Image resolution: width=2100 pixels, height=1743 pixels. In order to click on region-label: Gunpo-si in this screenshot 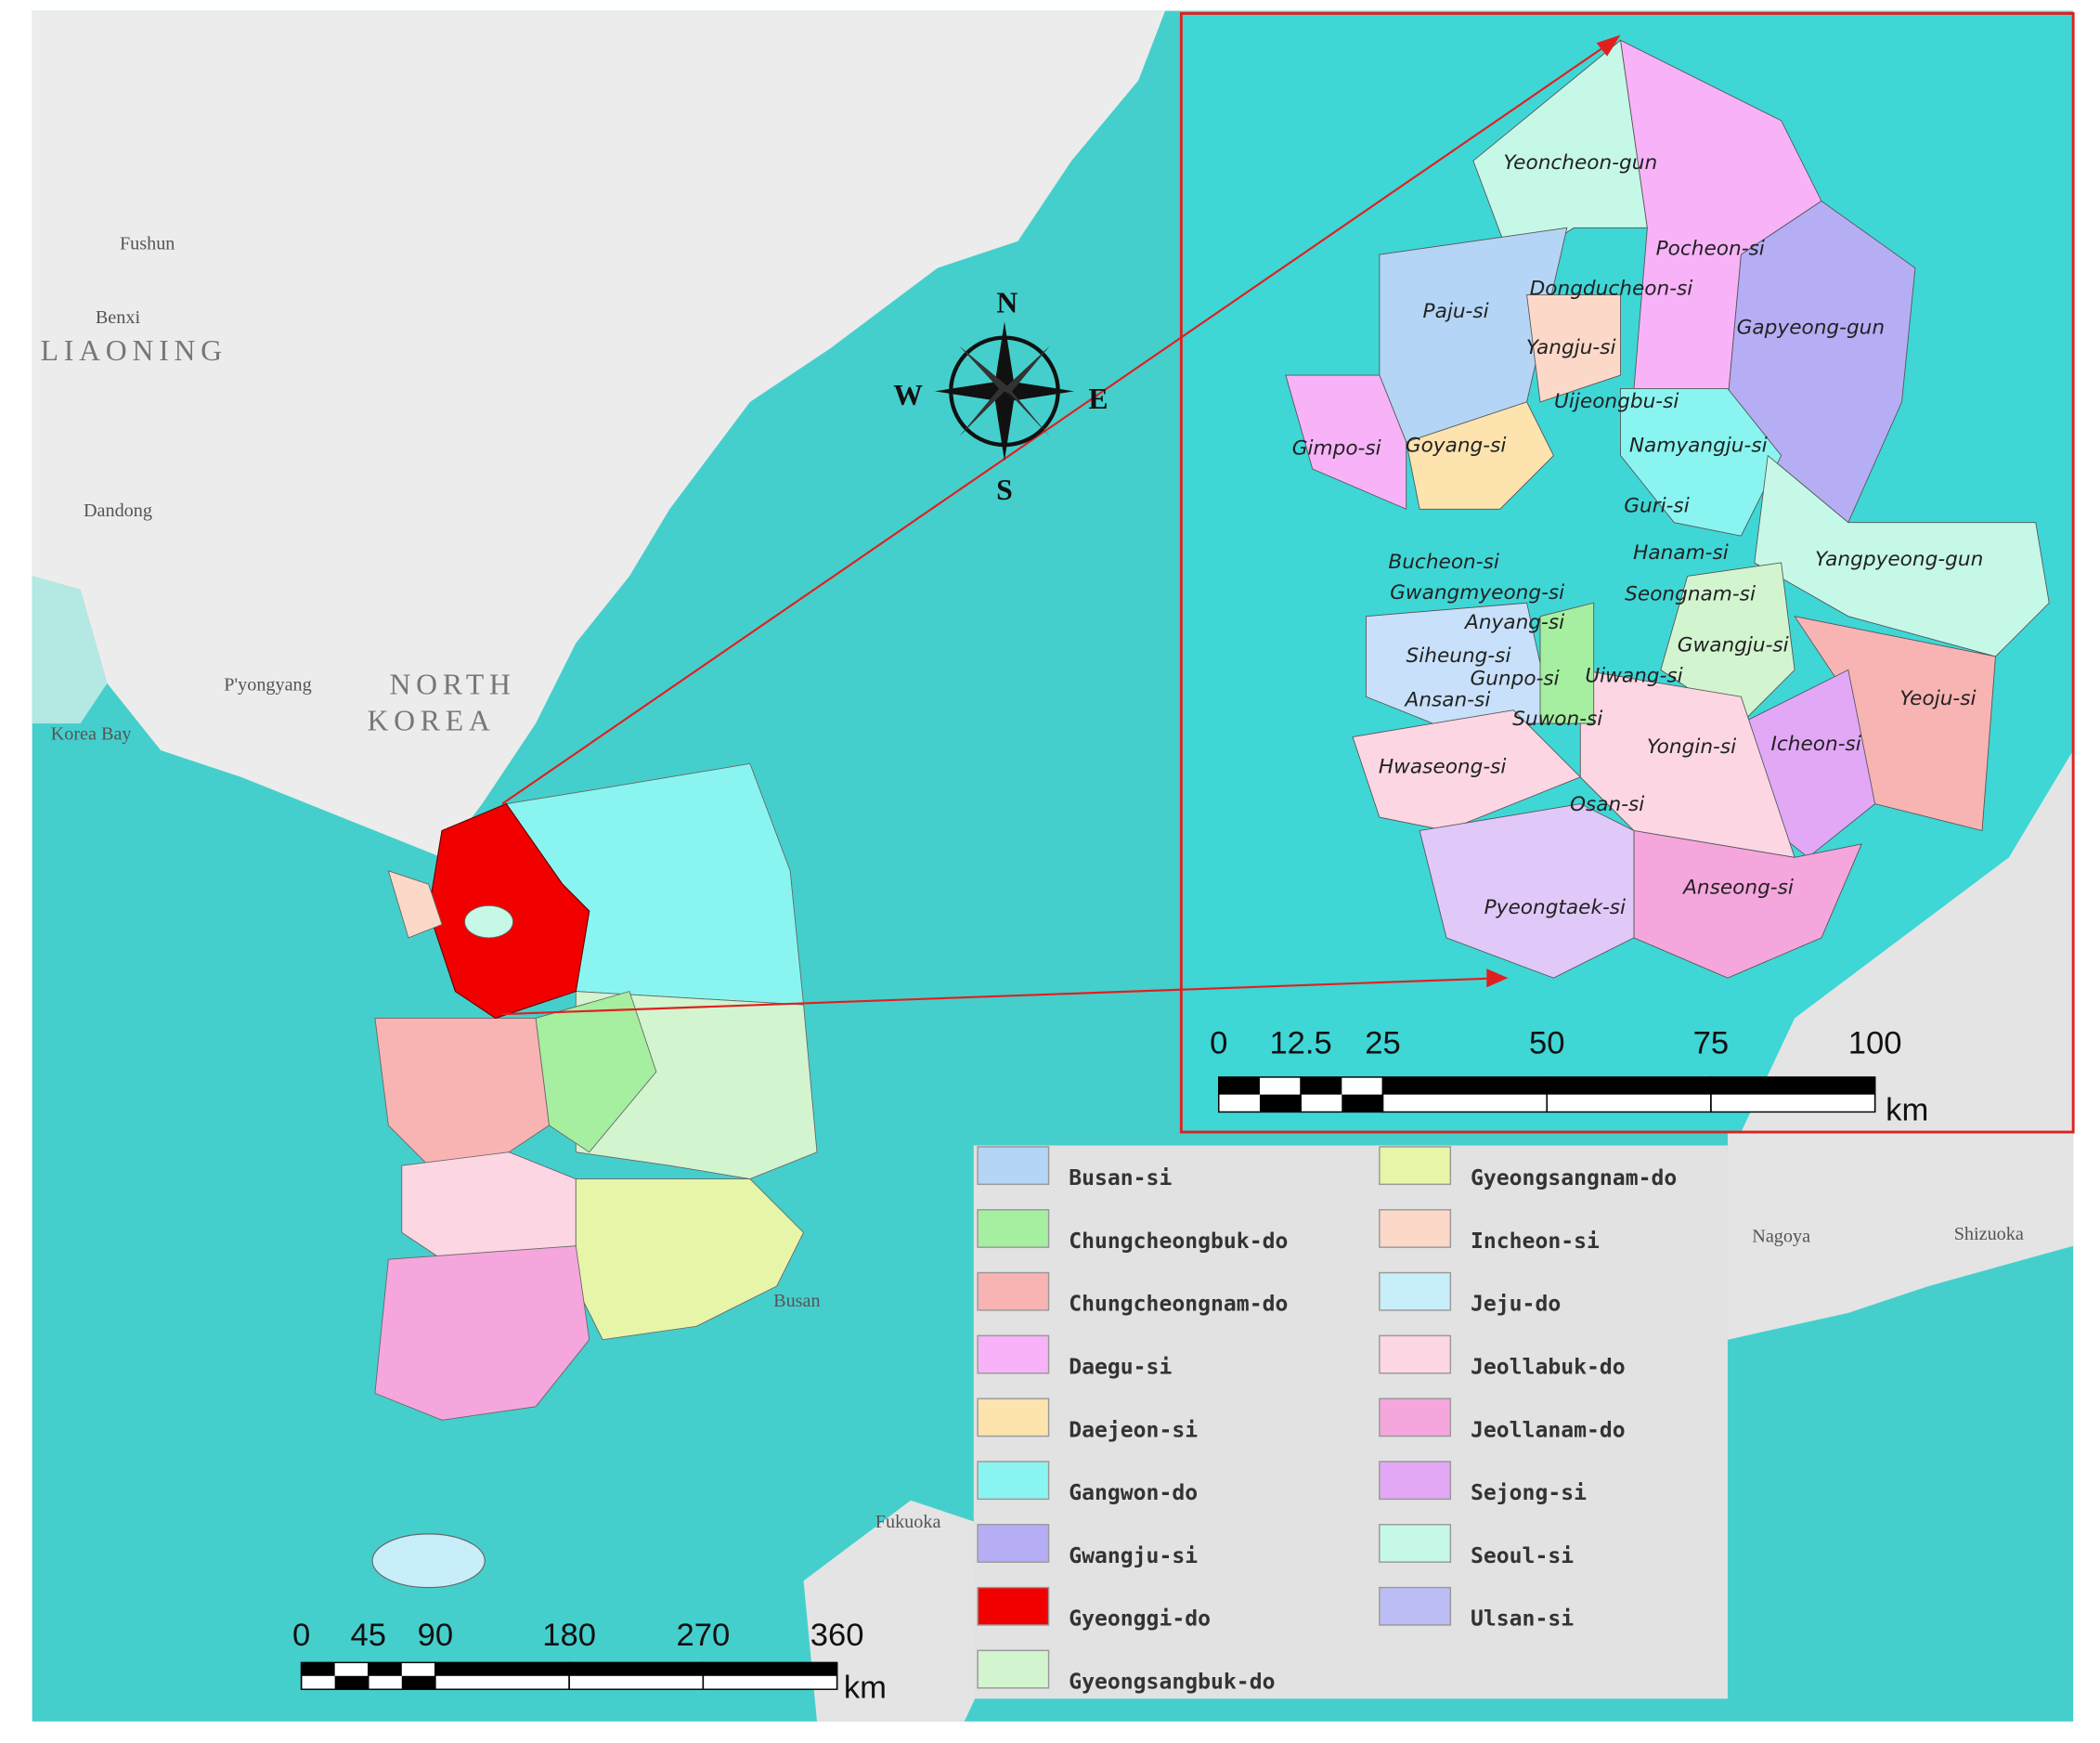, I will do `click(1514, 678)`.